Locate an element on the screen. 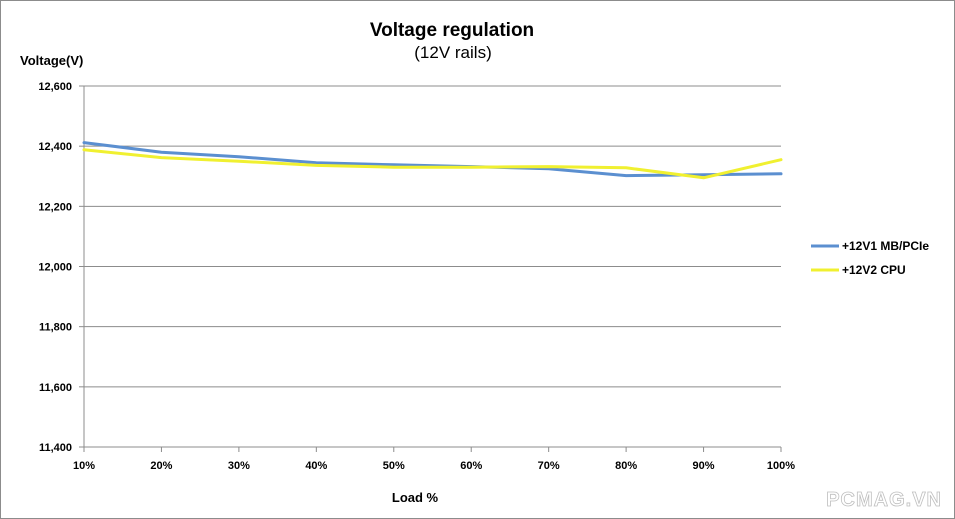  chart-subtitle: (12V rails) is located at coordinates (452, 52).